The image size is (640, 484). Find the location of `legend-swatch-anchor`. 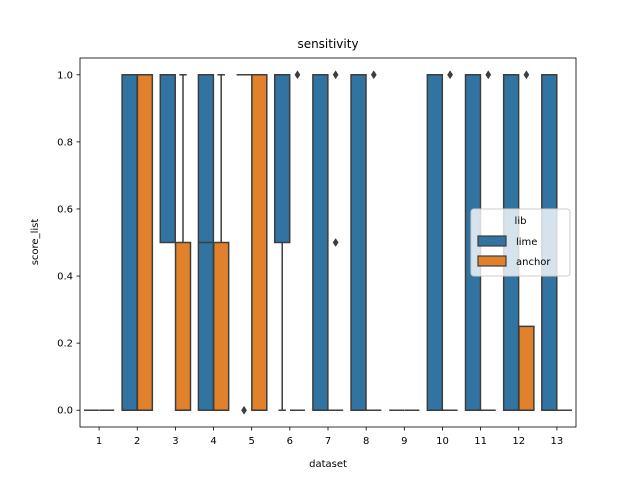

legend-swatch-anchor is located at coordinates (492, 261).